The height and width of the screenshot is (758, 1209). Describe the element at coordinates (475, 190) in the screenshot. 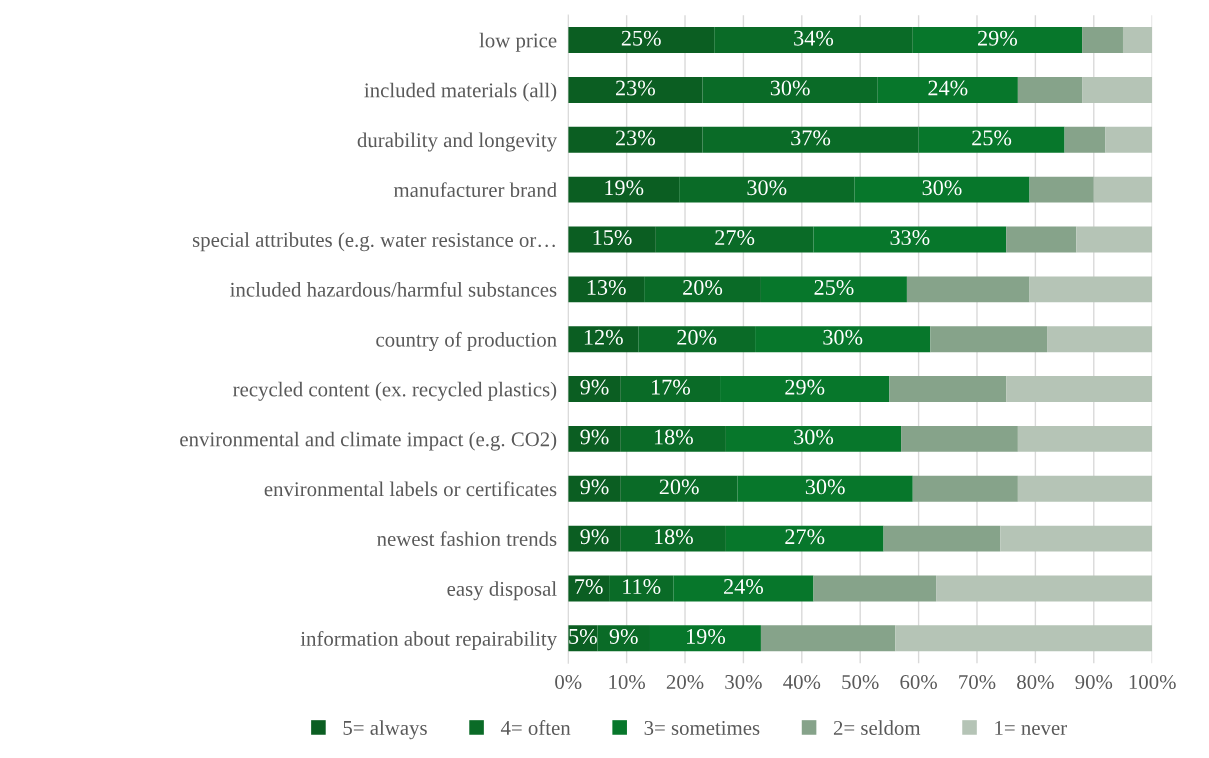

I see `y-tick-label: manufacturer brand` at that location.